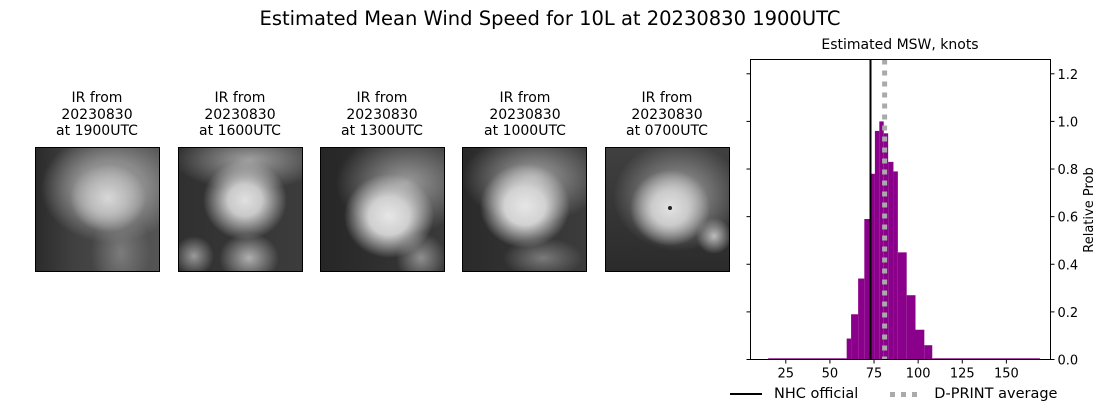  Describe the element at coordinates (1068, 75) in the screenshot. I see `y-tick-label: 1.2` at that location.